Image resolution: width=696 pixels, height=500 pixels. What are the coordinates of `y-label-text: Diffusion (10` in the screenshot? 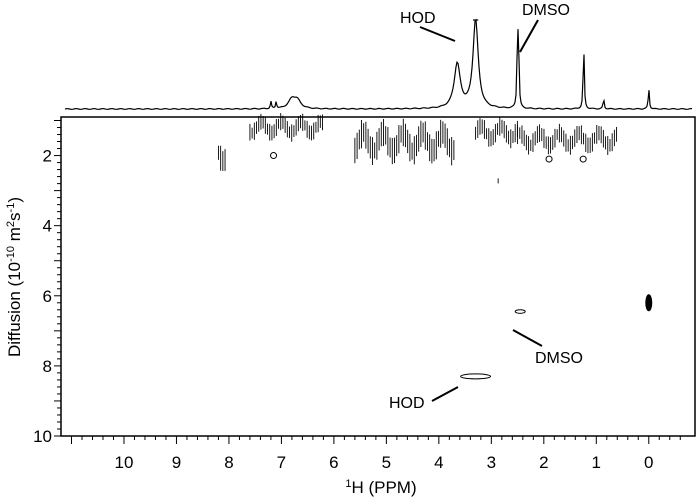 It's located at (14, 309).